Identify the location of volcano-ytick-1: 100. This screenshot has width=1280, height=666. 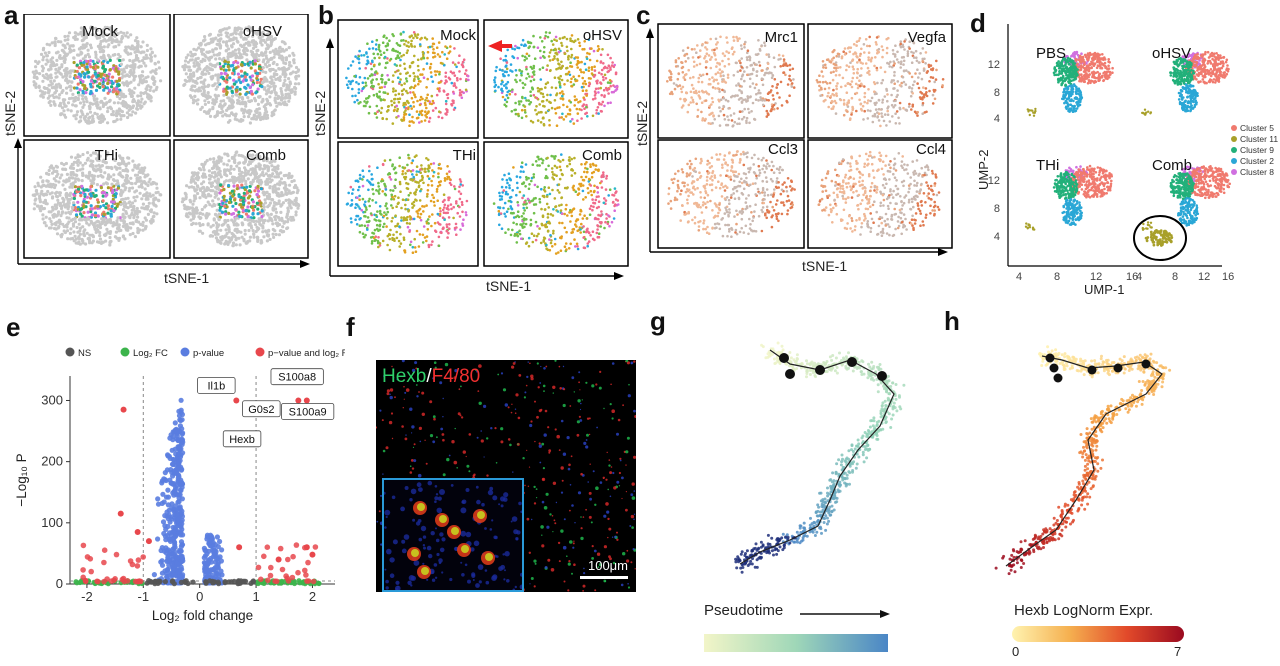
(52, 522).